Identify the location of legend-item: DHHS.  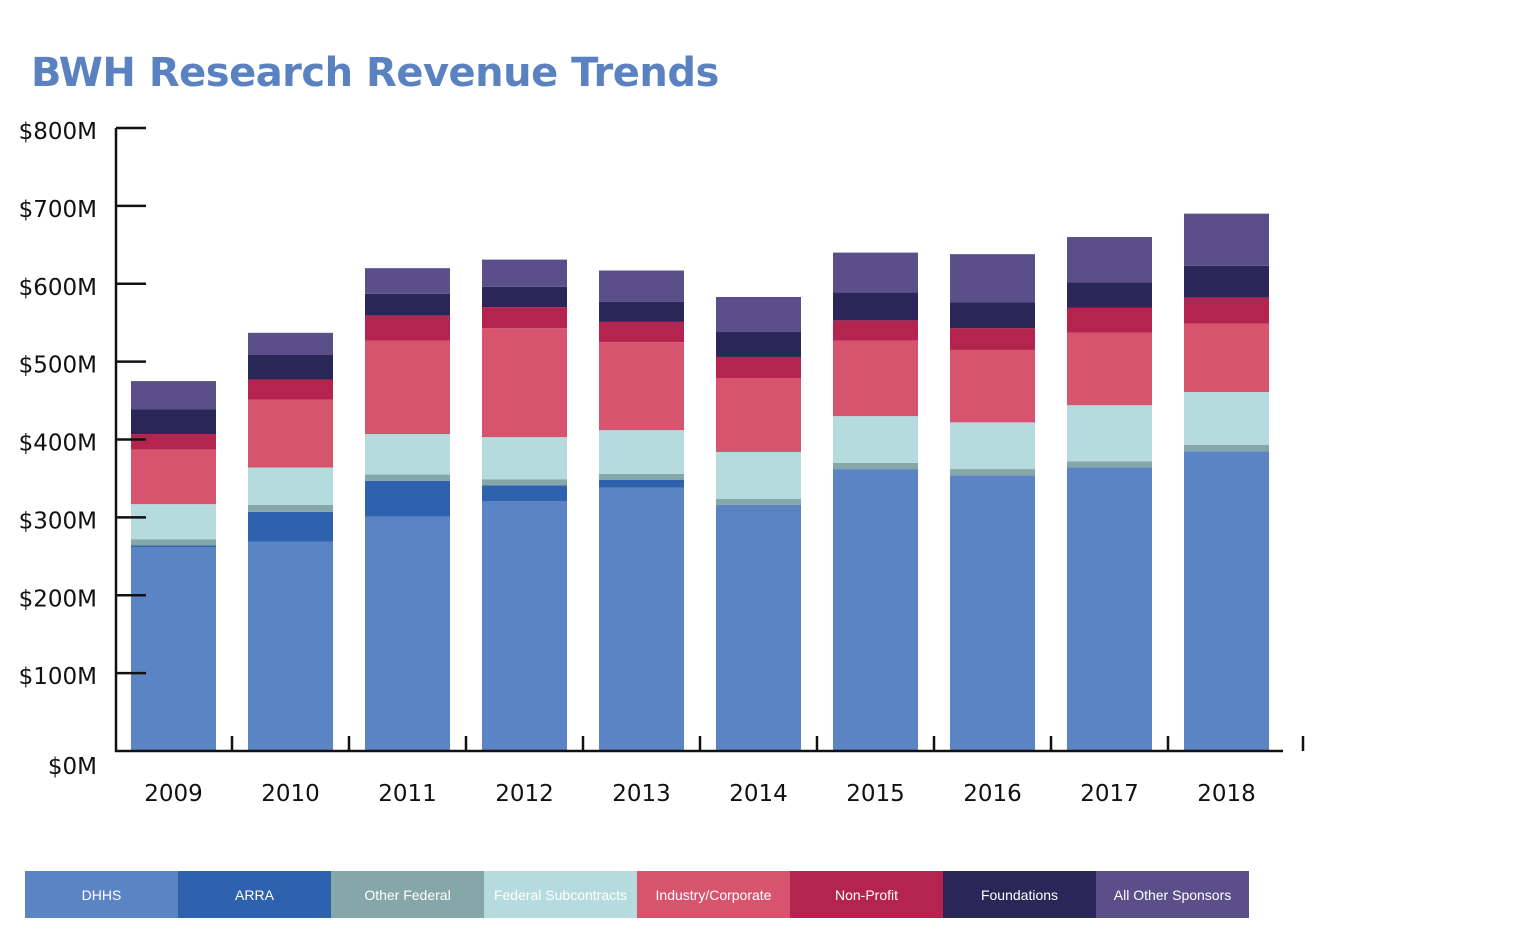
(101, 894).